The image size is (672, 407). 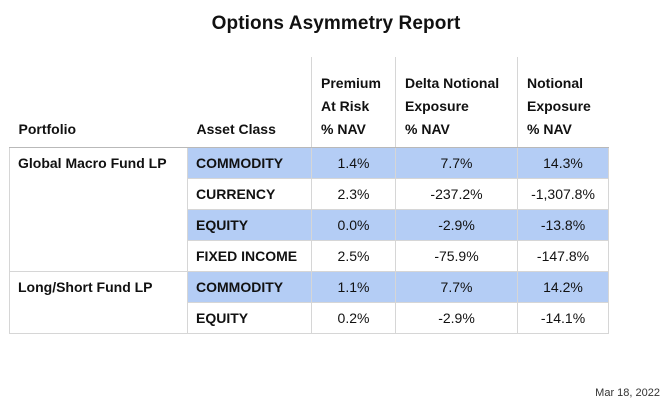 I want to click on premium-cell: 2.5%, so click(x=353, y=255).